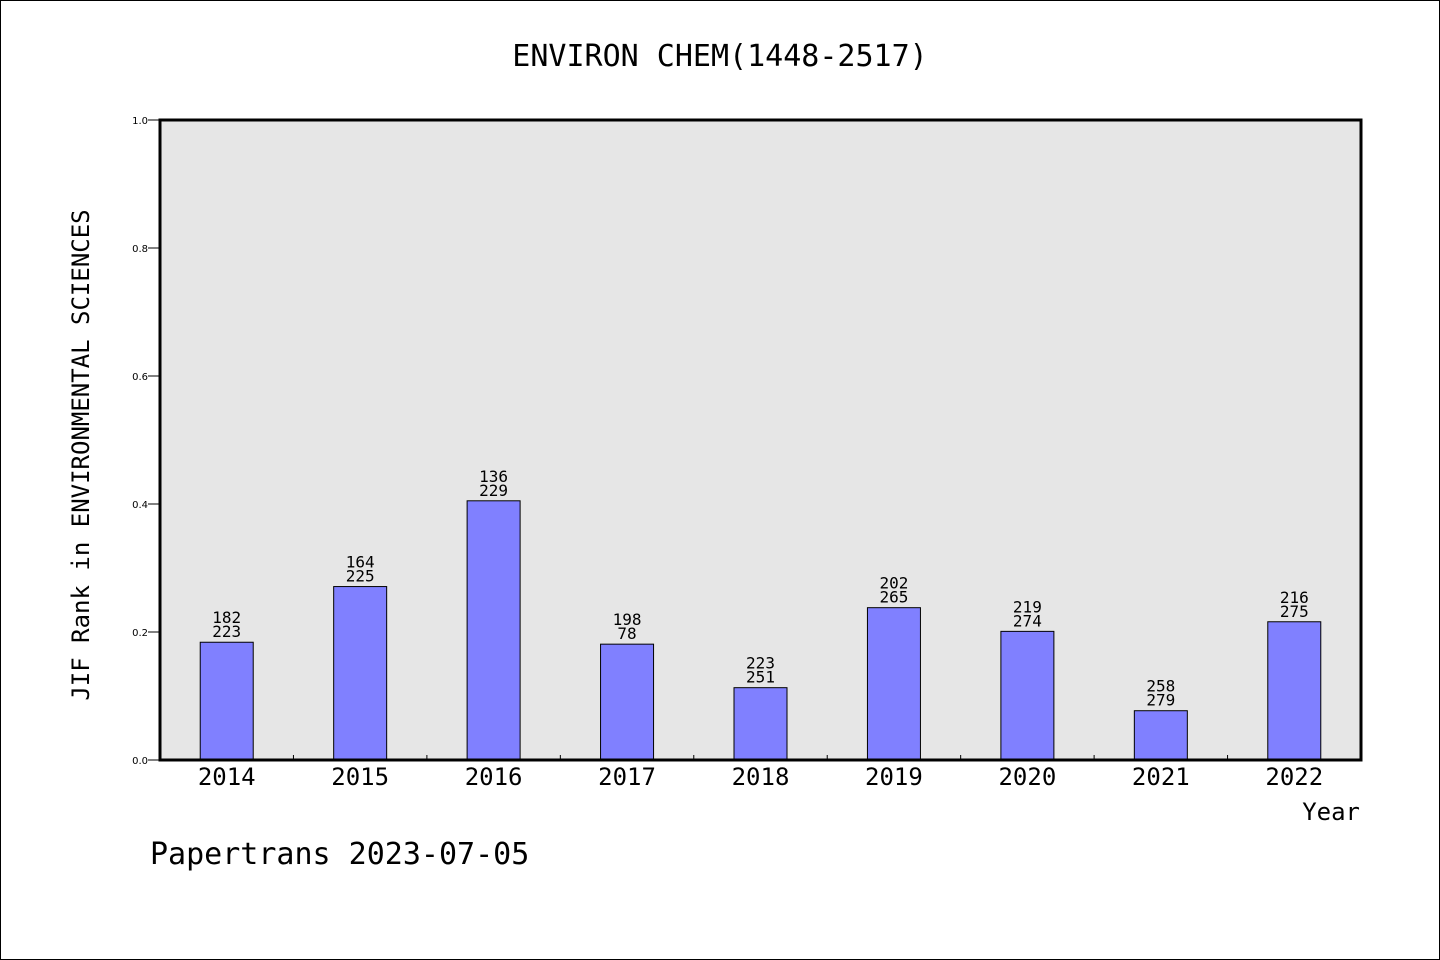 The image size is (1440, 960). I want to click on bar-2016, so click(493, 630).